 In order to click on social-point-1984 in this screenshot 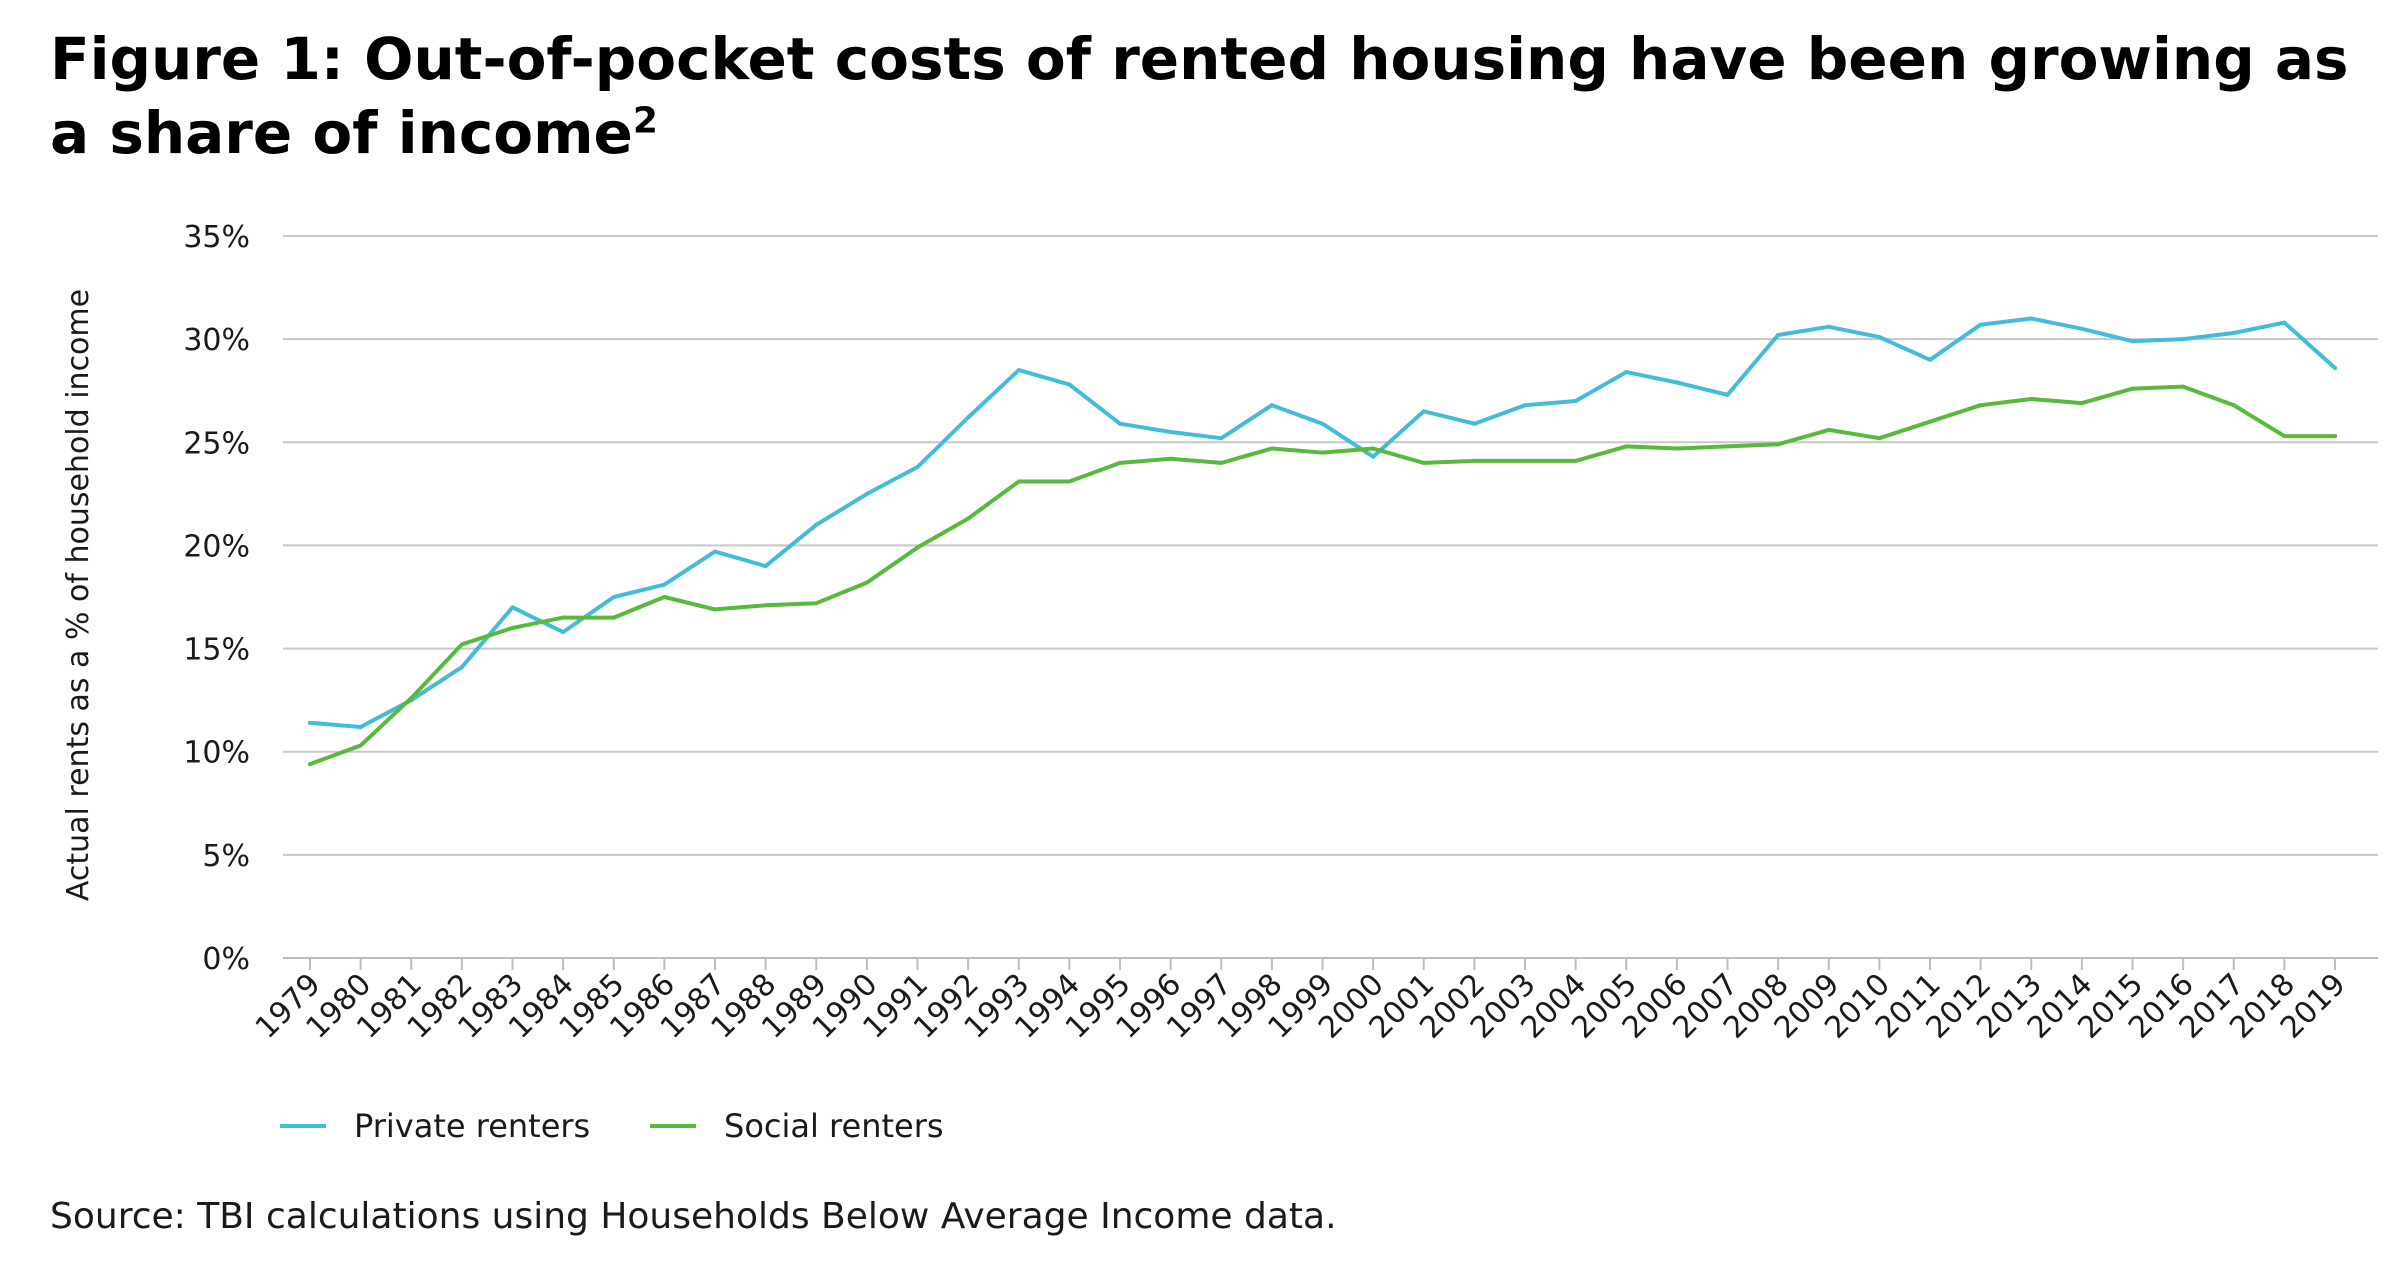, I will do `click(563, 617)`.